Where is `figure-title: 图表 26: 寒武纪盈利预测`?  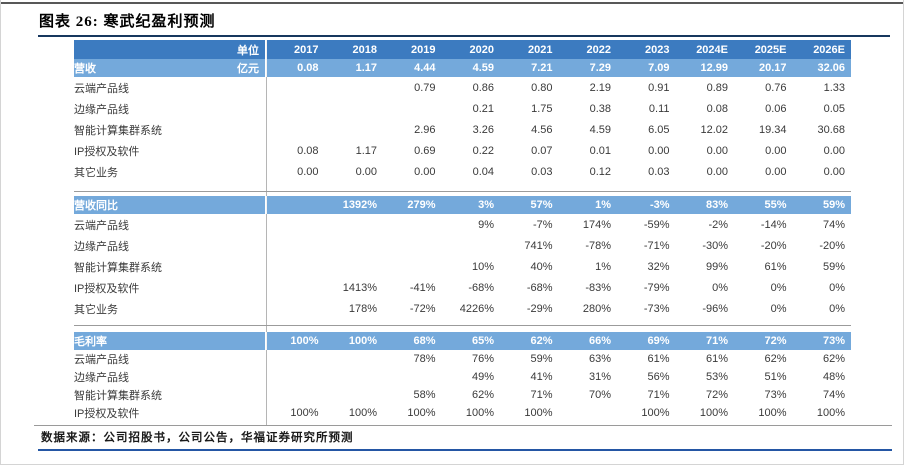
figure-title: 图表 26: 寒武纪盈利预测 is located at coordinates (127, 22).